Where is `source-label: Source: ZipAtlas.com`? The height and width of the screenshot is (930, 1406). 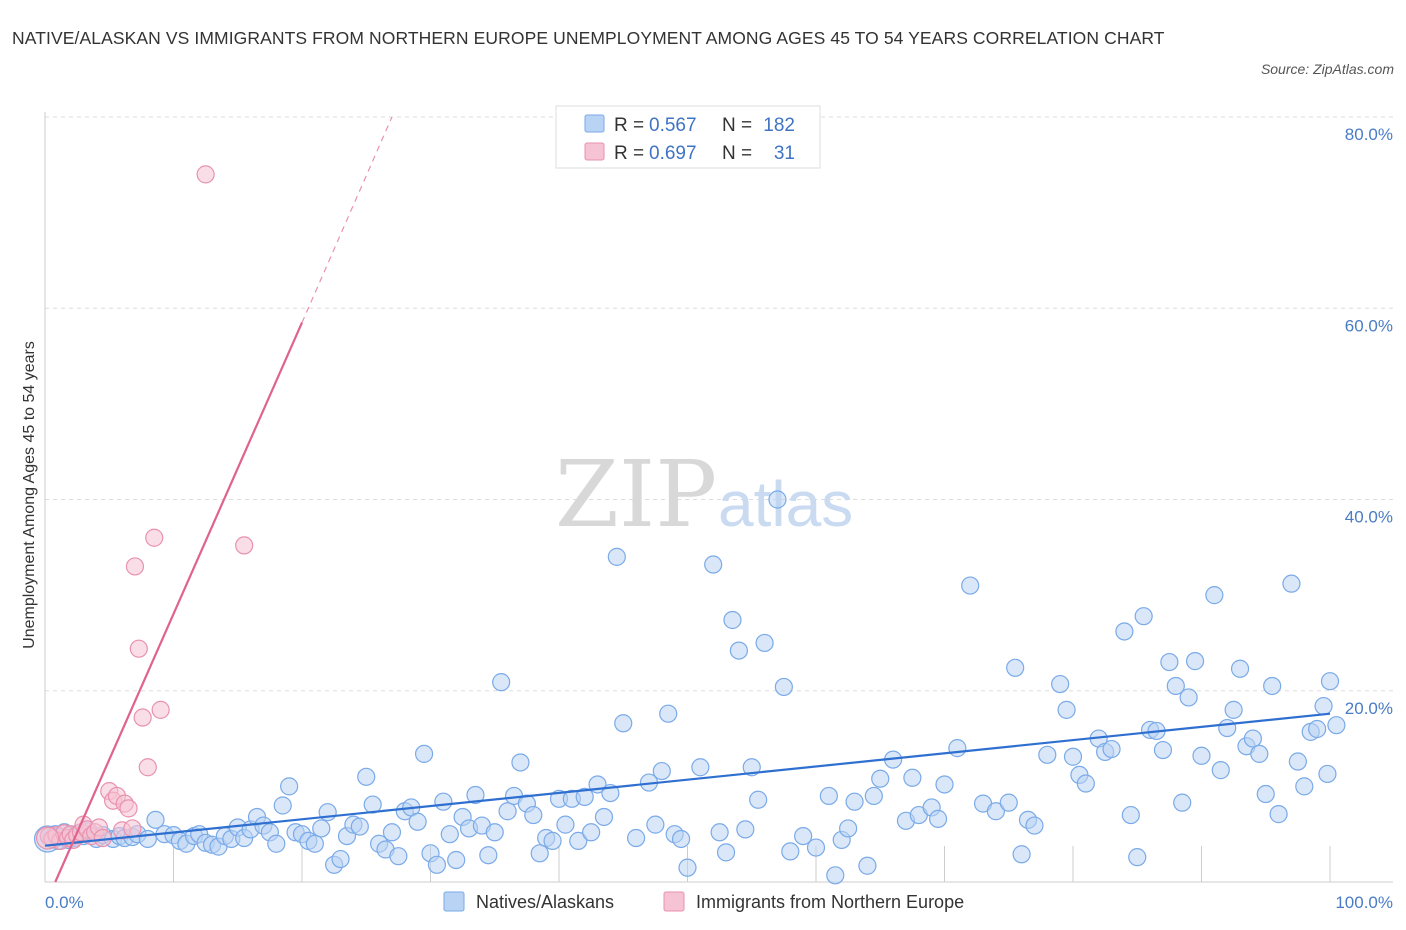
source-label: Source: ZipAtlas.com is located at coordinates (1327, 69).